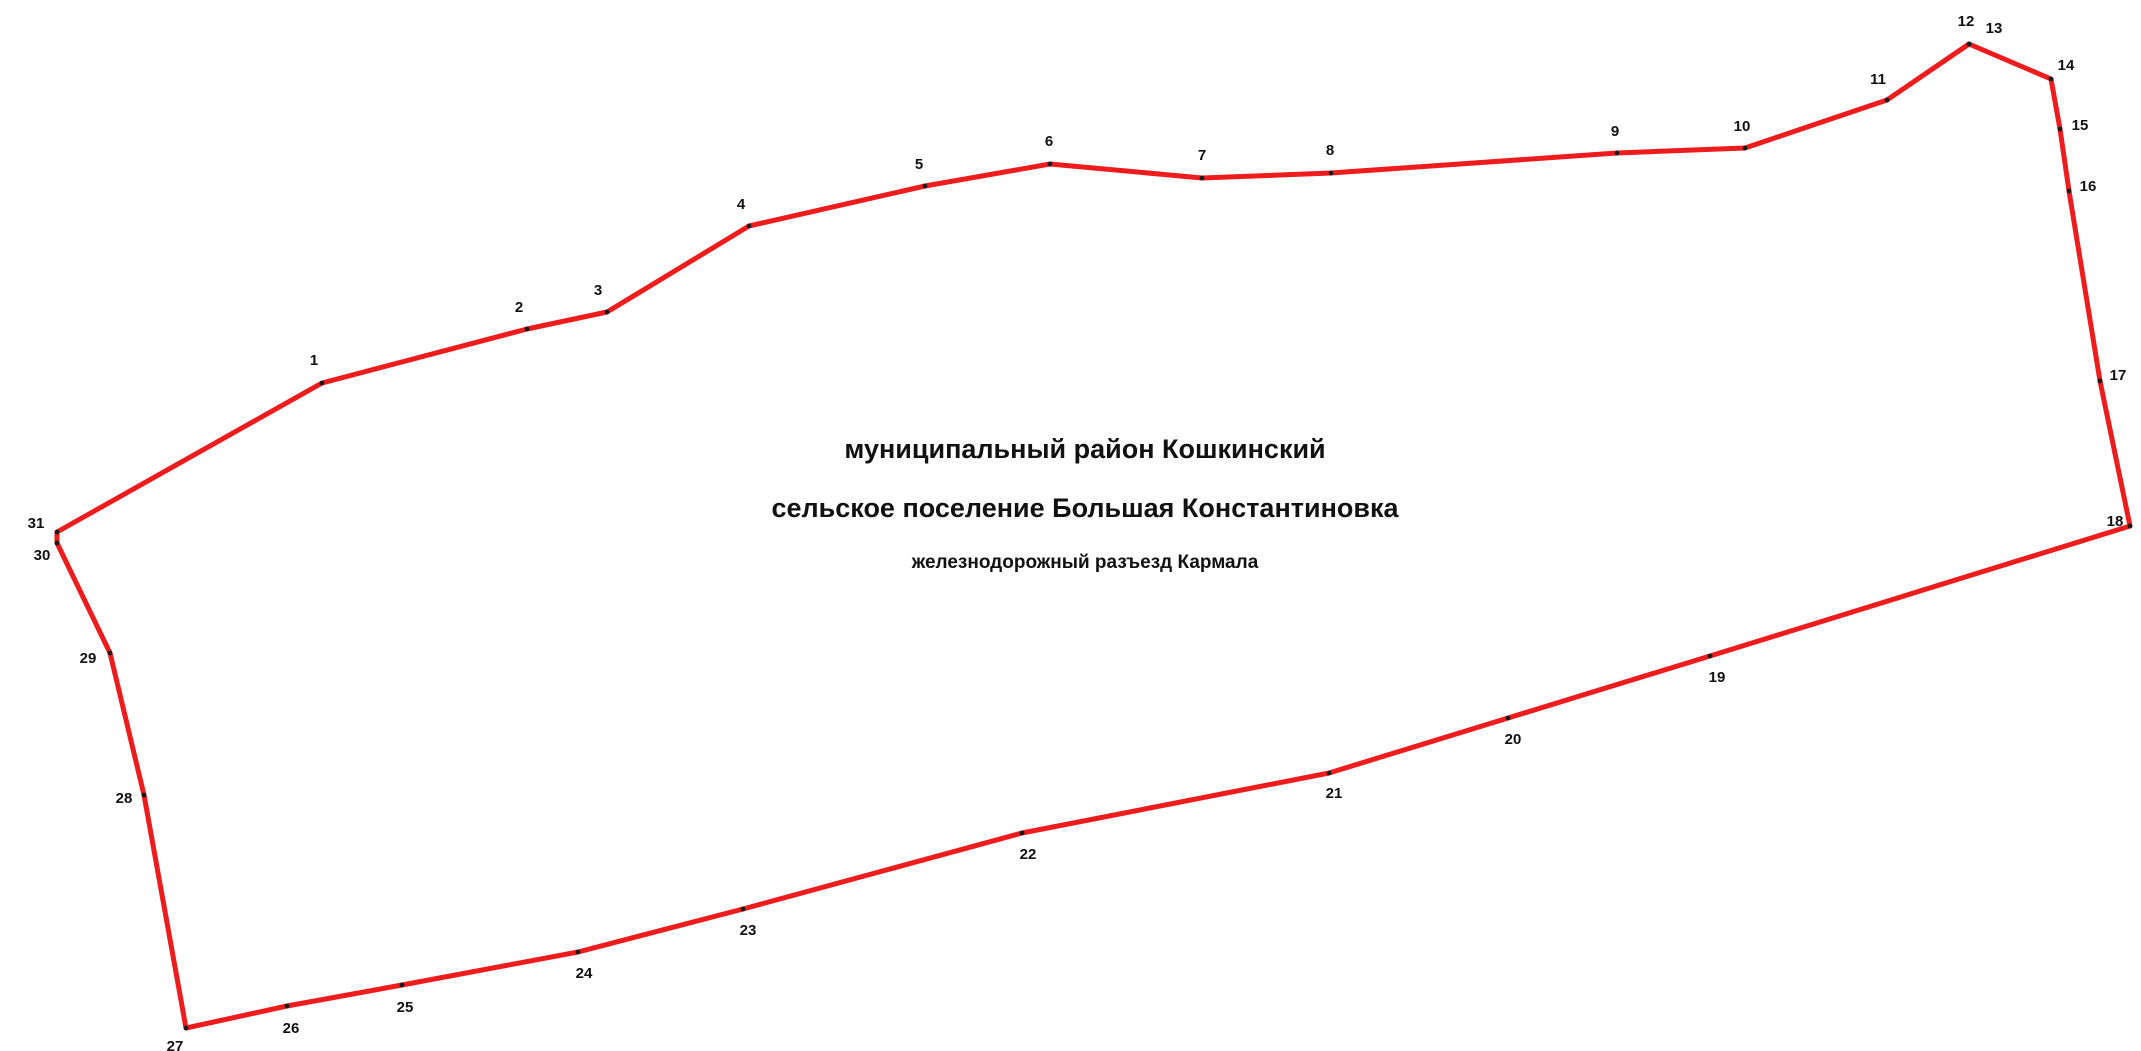 This screenshot has width=2141, height=1051. What do you see at coordinates (1717, 677) in the screenshot?
I see `vertex-label-19: 19` at bounding box center [1717, 677].